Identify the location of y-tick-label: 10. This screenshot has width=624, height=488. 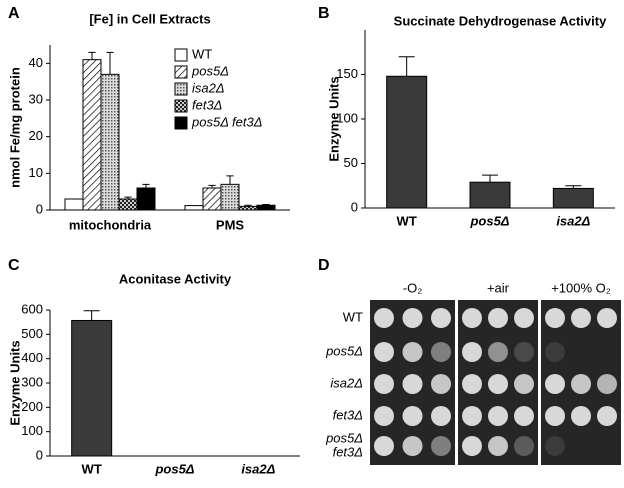
(36, 172).